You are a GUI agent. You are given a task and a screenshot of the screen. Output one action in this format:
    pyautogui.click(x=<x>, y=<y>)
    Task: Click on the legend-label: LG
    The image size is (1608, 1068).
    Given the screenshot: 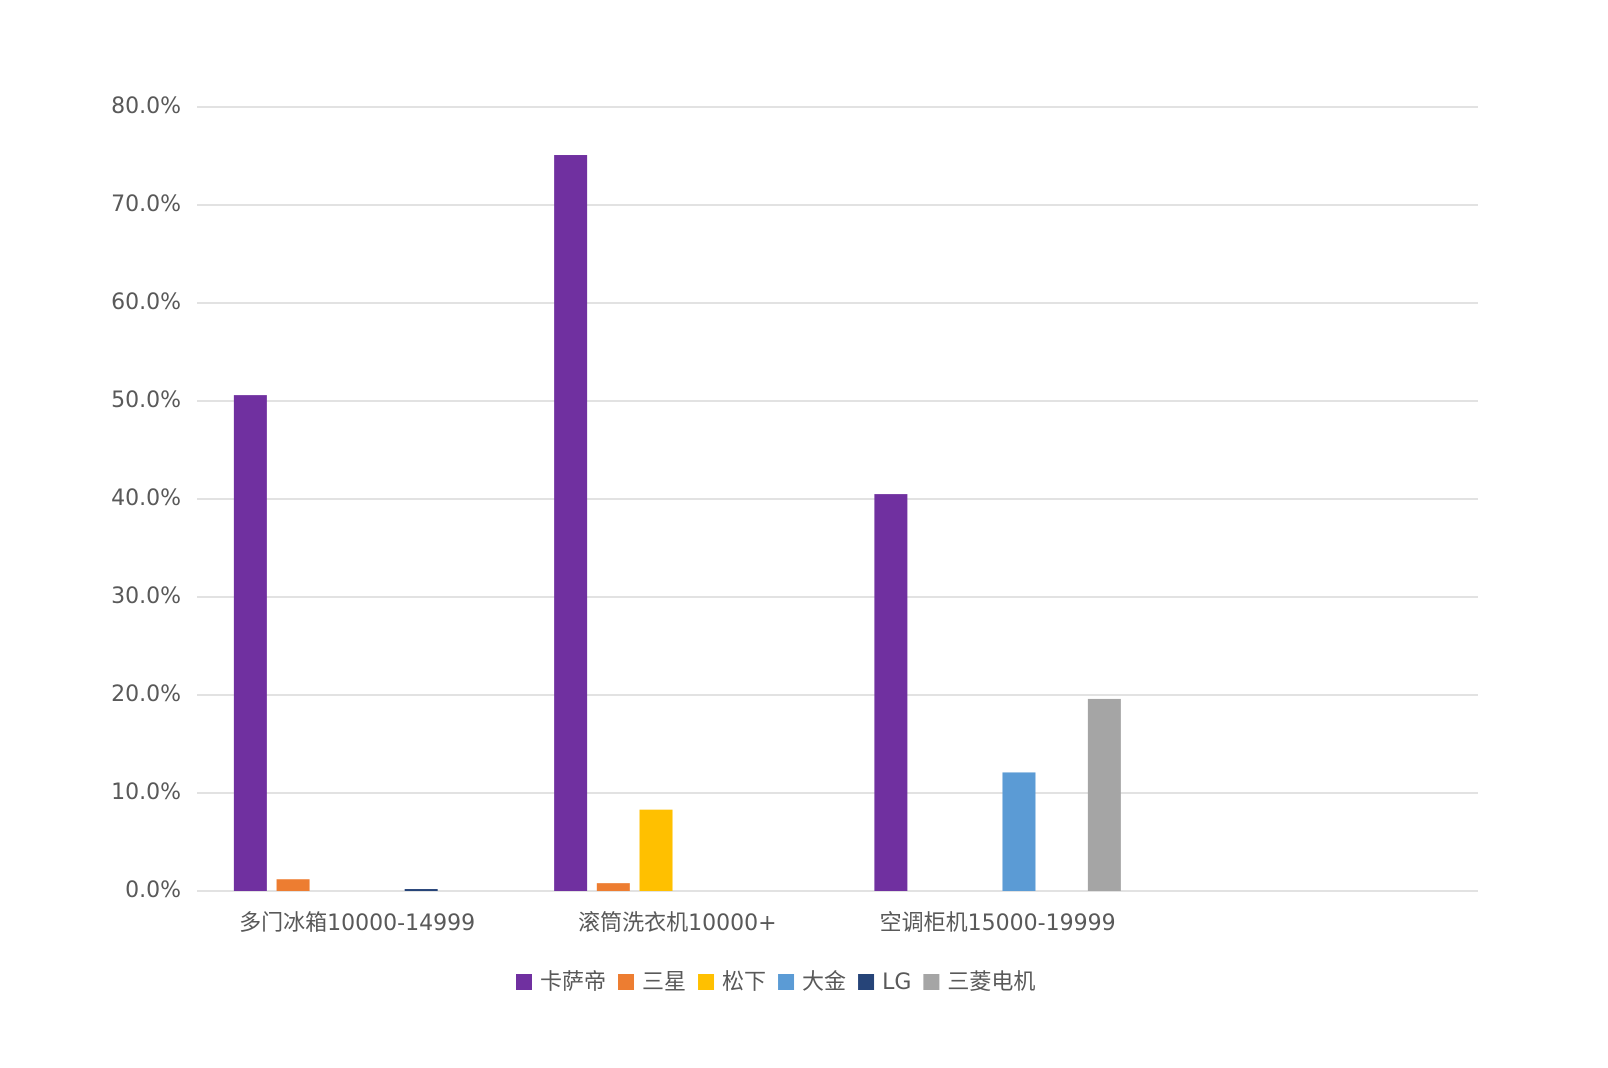 What is the action you would take?
    pyautogui.click(x=896, y=982)
    